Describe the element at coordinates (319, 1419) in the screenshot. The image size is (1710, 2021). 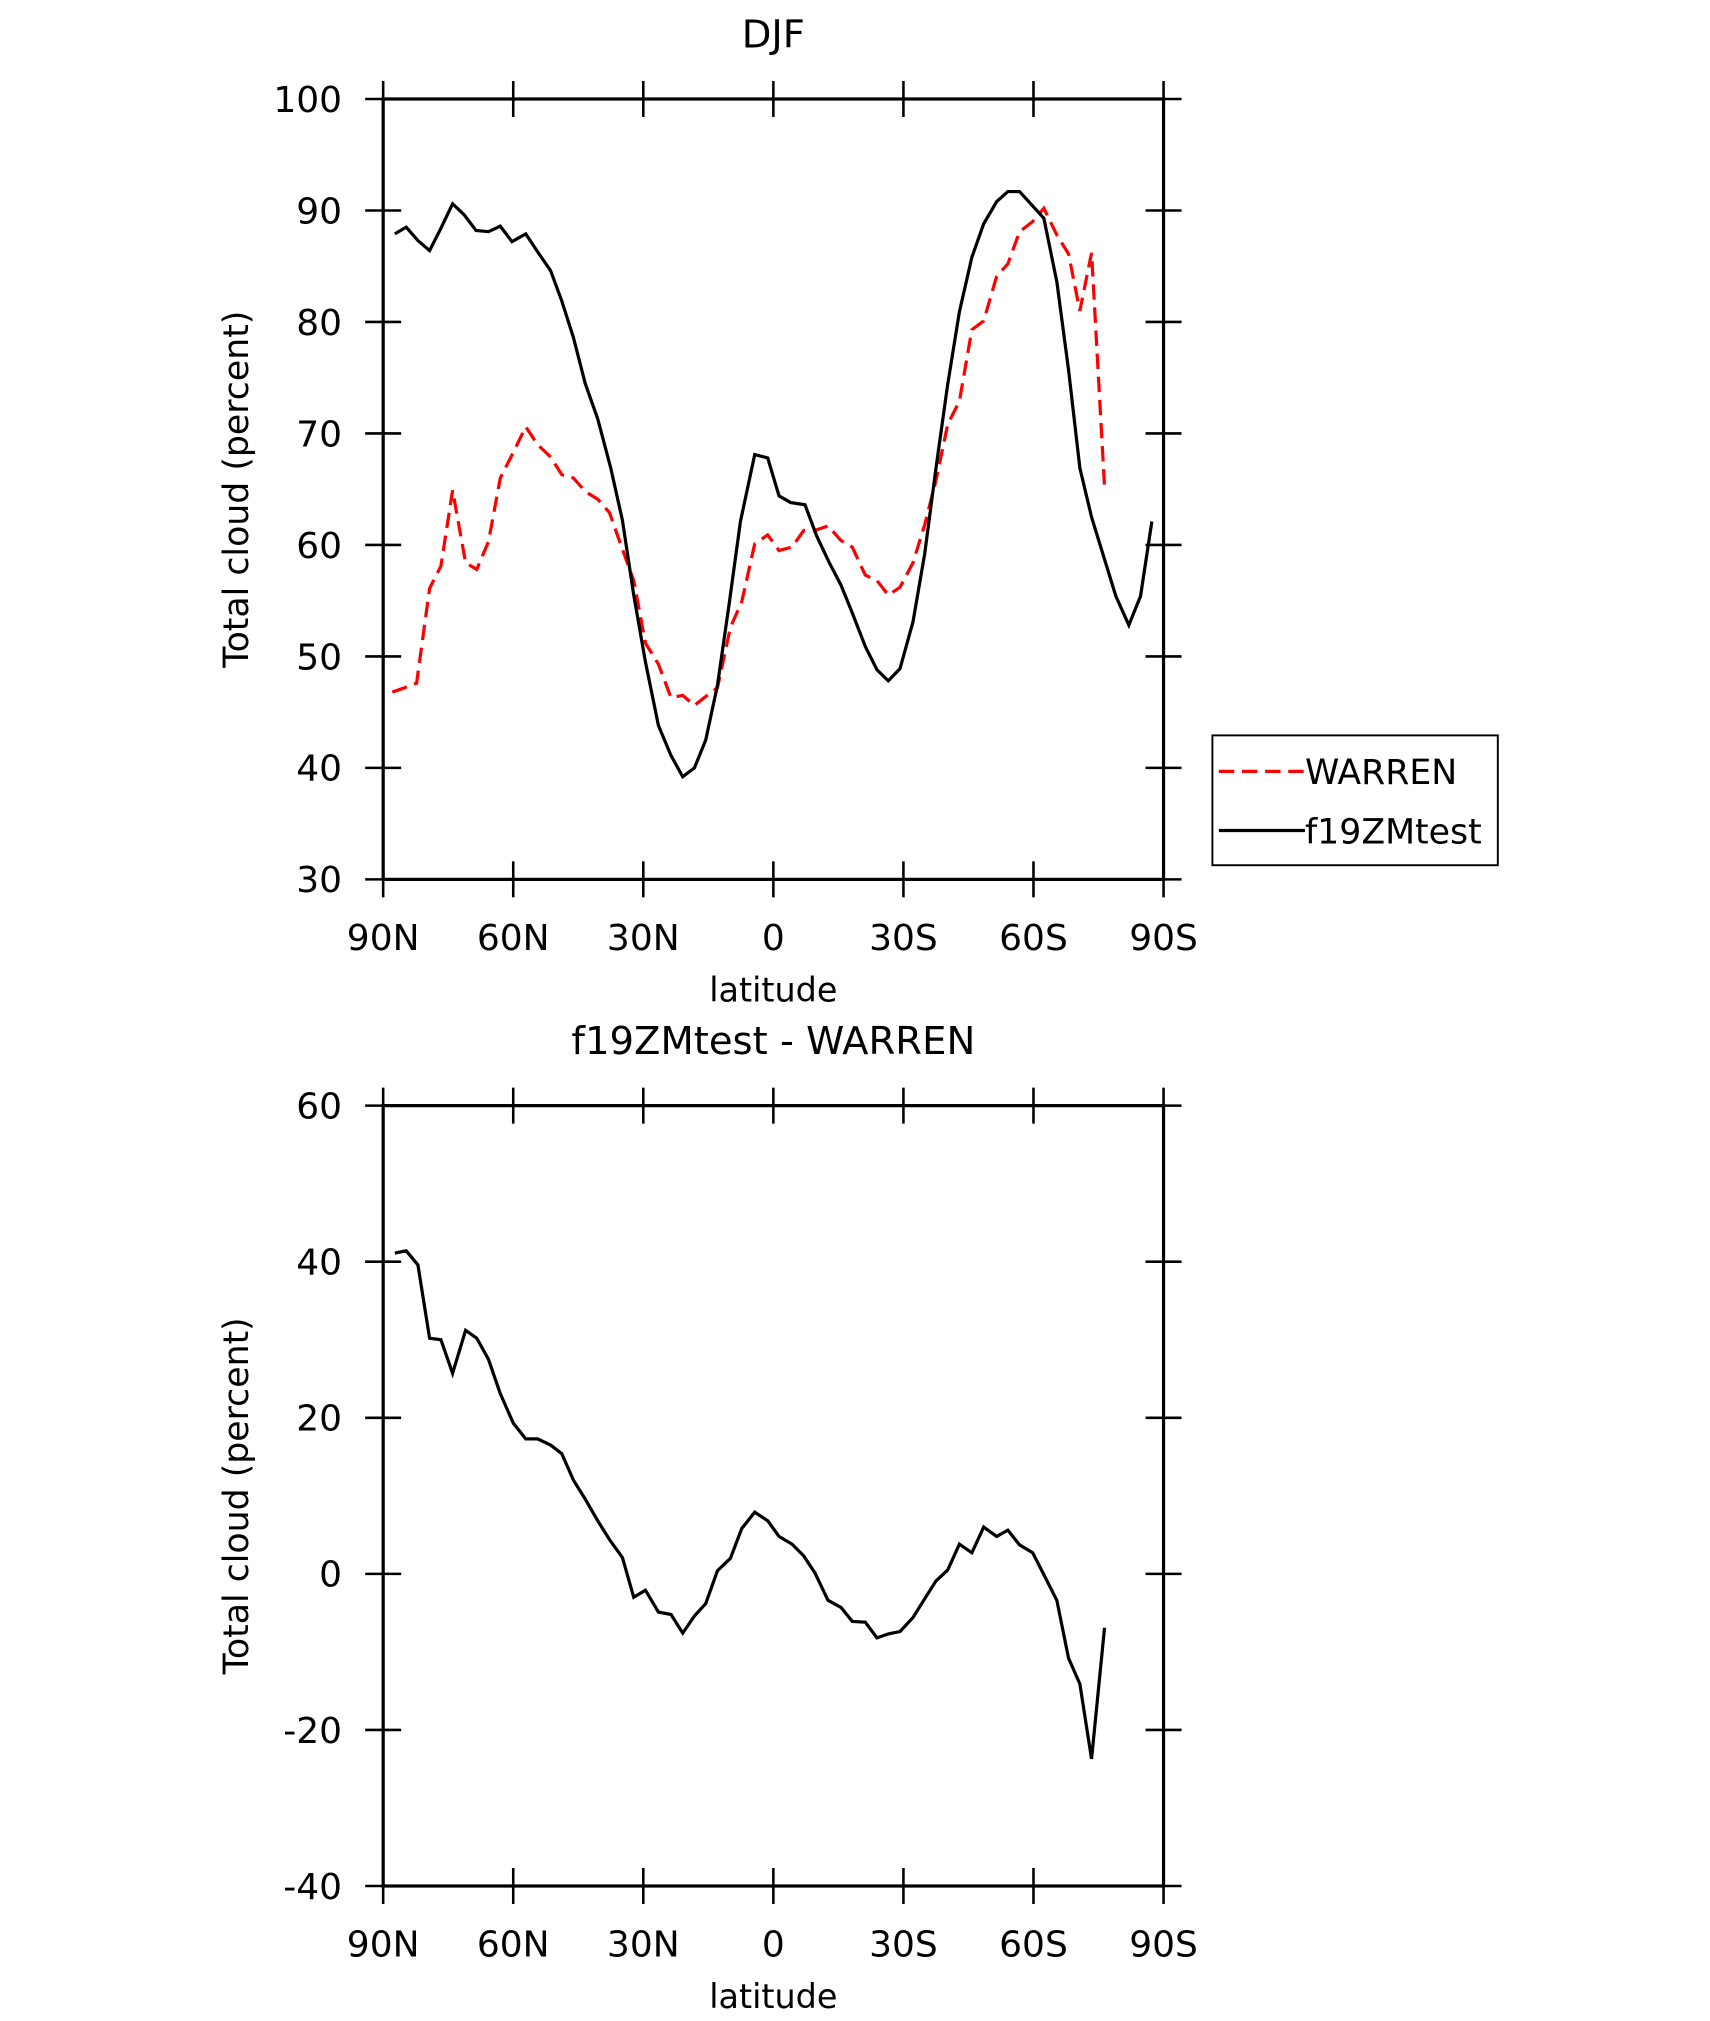
I see `y-tick-label: 20` at that location.